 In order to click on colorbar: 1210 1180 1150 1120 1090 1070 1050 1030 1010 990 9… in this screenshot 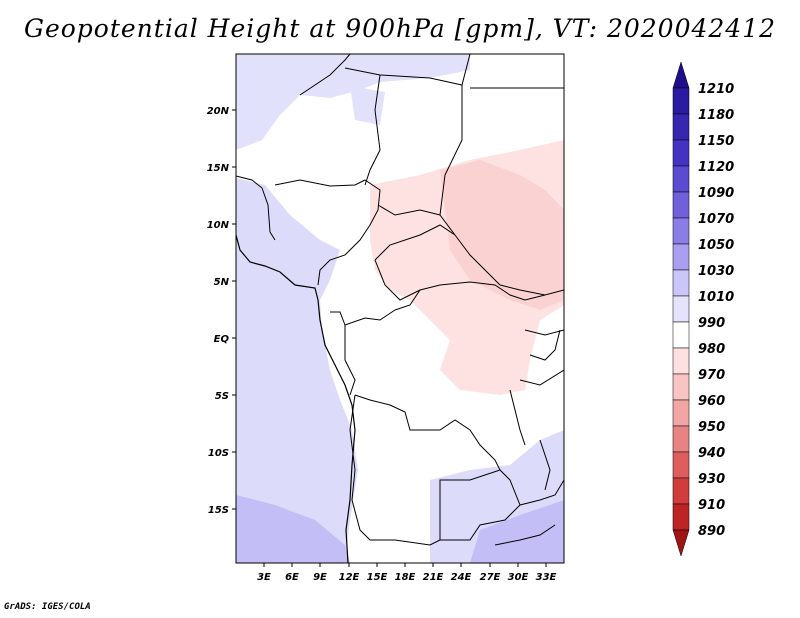, I will do `click(703, 309)`.